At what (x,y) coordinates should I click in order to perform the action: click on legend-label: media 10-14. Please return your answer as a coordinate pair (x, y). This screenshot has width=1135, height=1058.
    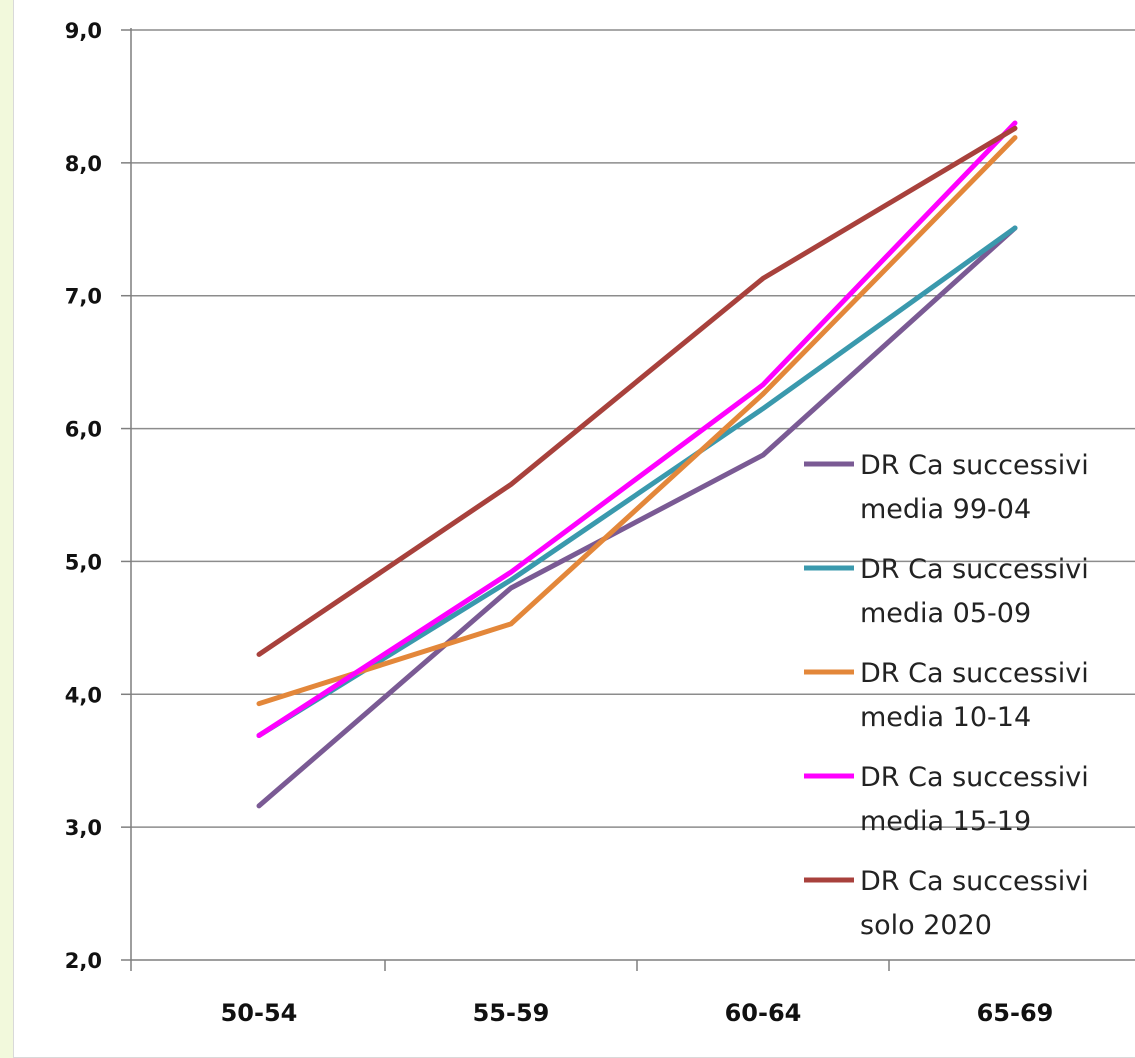
    Looking at the image, I should click on (945, 717).